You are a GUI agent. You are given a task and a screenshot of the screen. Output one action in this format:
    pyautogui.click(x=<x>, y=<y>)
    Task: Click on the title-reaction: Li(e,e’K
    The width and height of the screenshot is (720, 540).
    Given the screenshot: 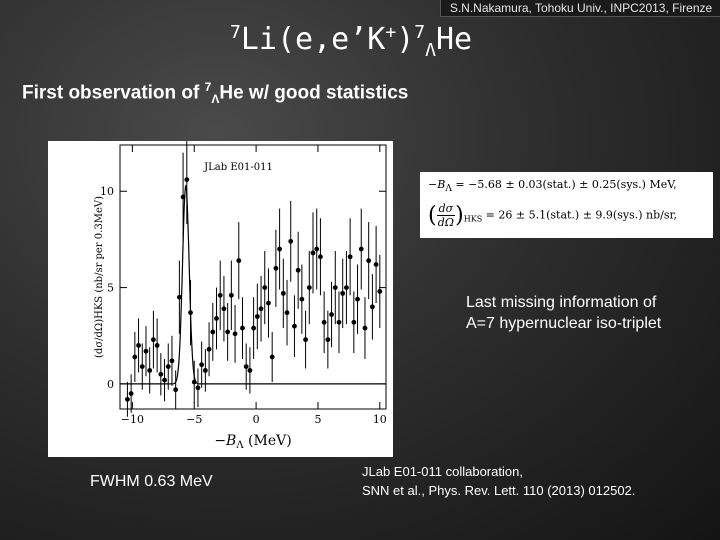 What is the action you would take?
    pyautogui.click(x=313, y=39)
    